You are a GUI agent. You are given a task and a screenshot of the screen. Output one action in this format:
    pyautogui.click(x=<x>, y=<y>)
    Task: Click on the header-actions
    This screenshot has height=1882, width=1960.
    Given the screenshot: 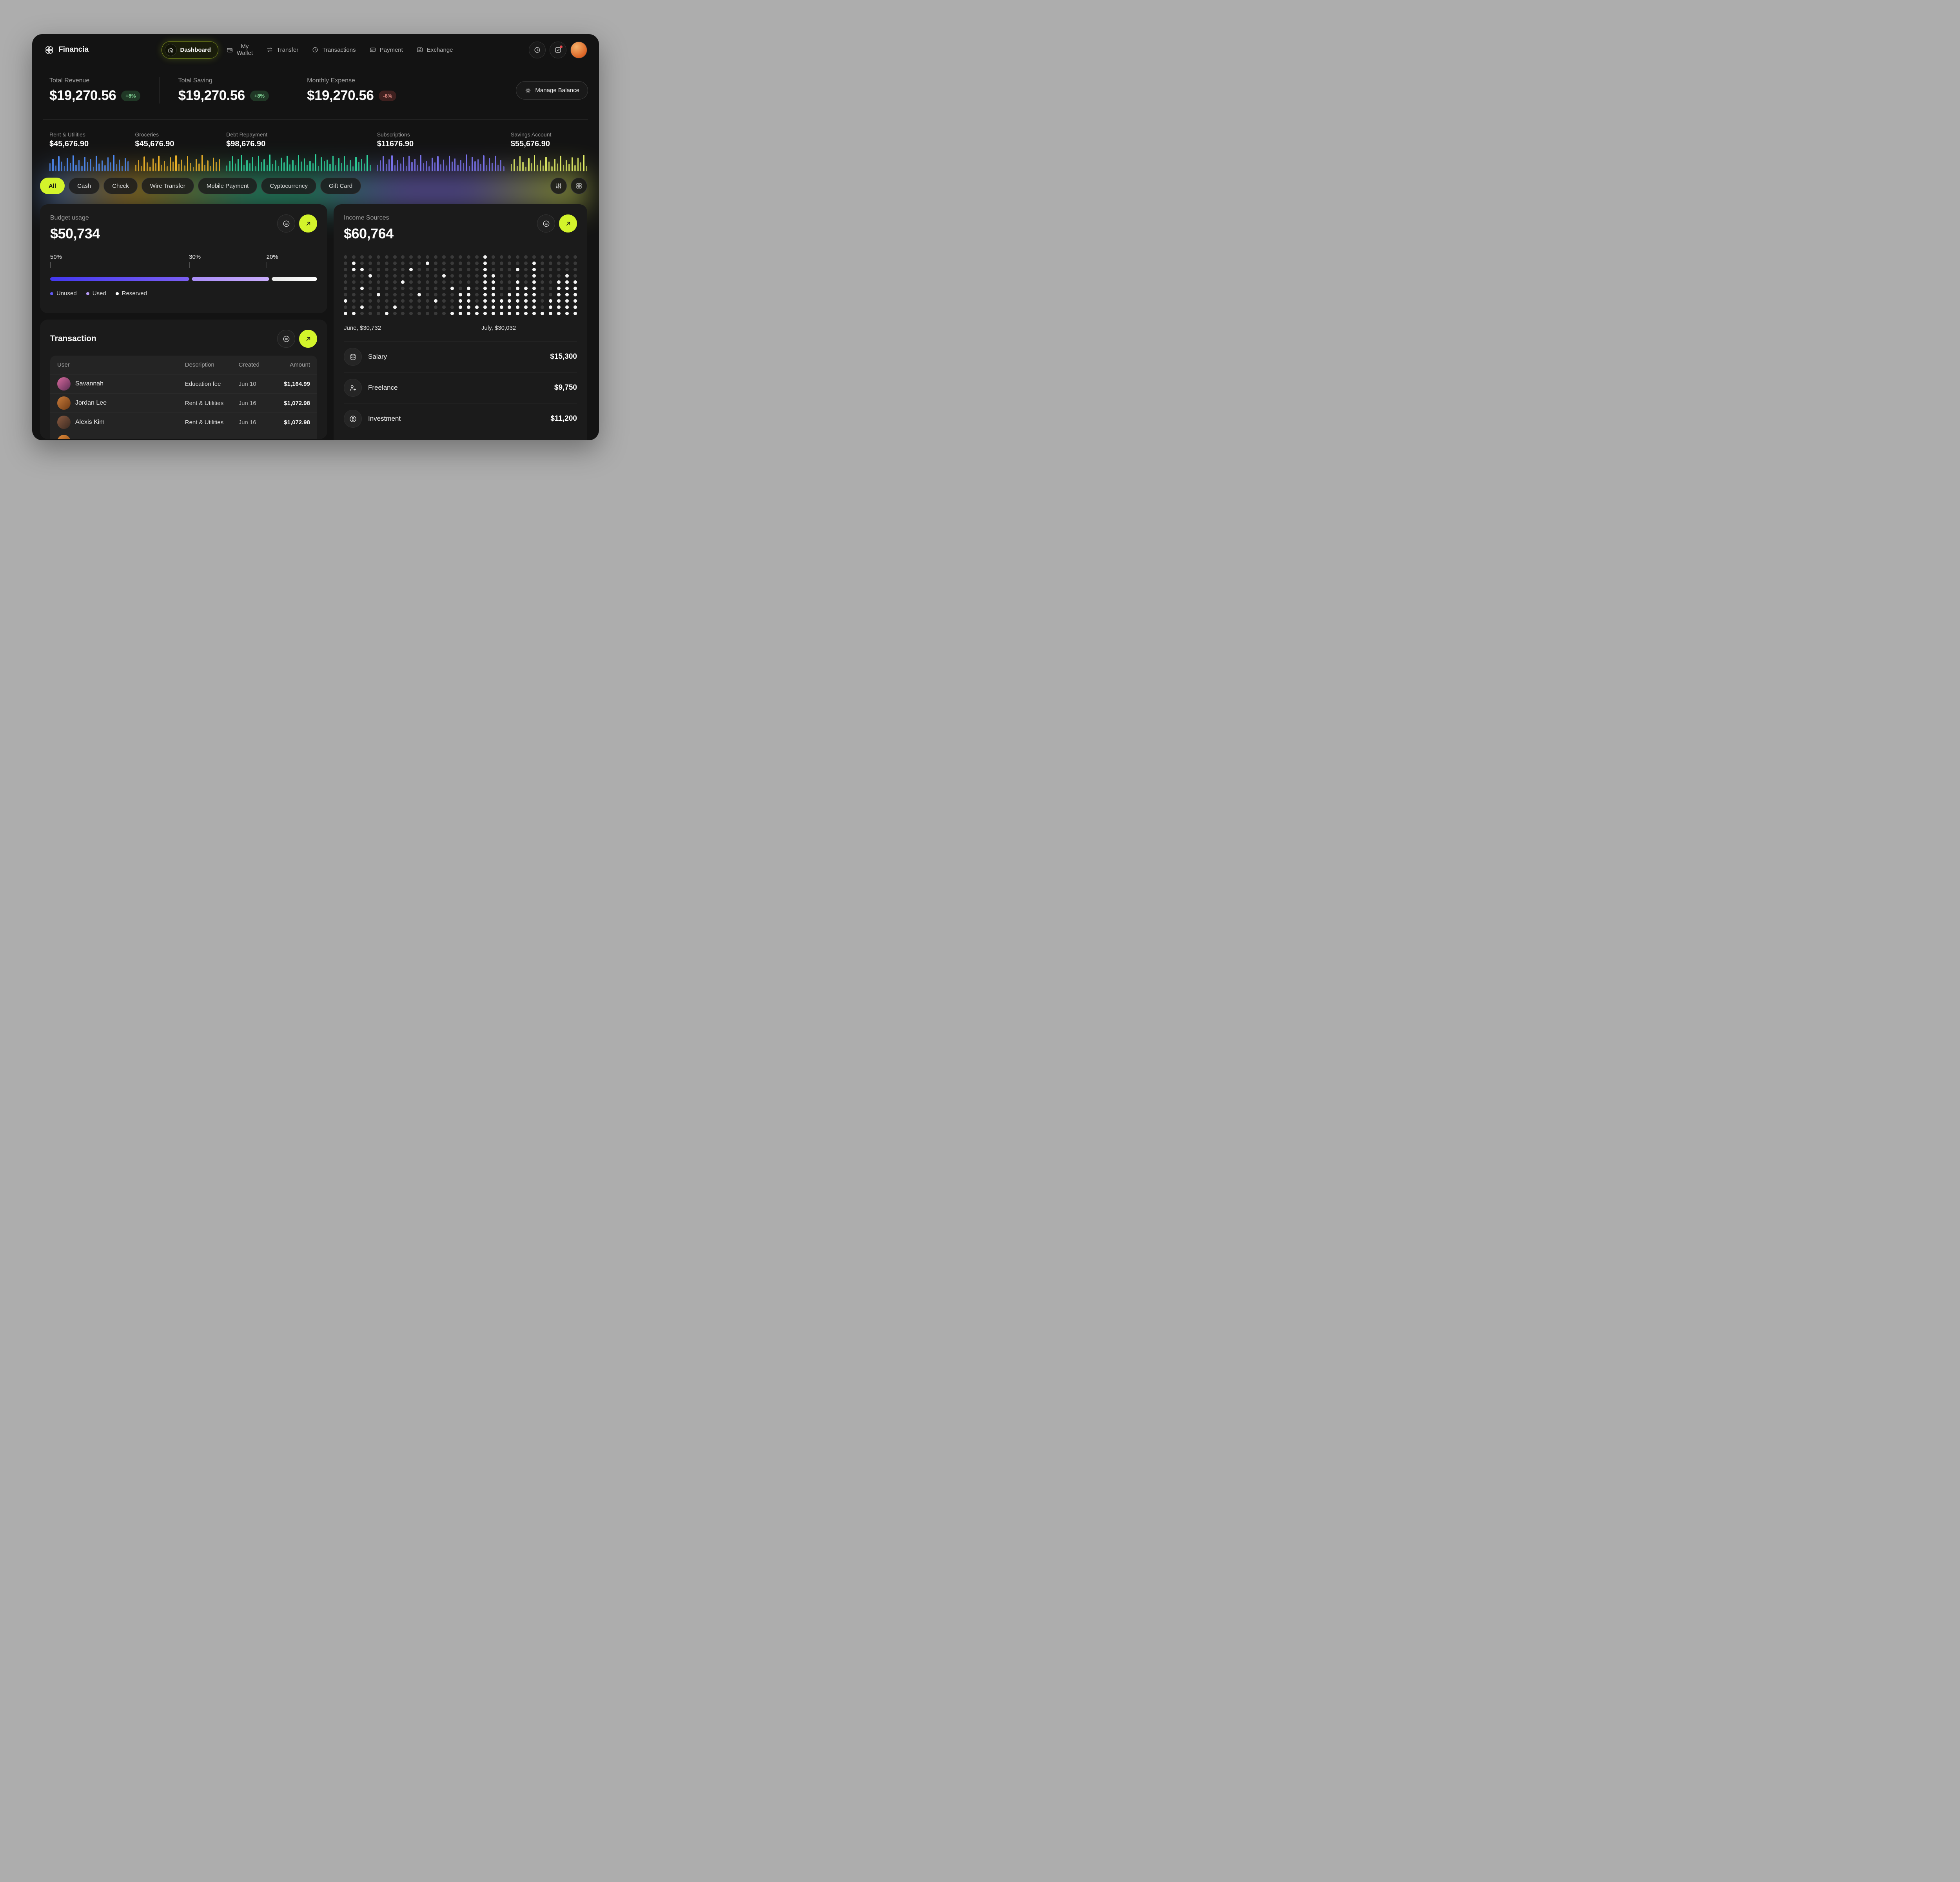 What is the action you would take?
    pyautogui.click(x=558, y=49)
    